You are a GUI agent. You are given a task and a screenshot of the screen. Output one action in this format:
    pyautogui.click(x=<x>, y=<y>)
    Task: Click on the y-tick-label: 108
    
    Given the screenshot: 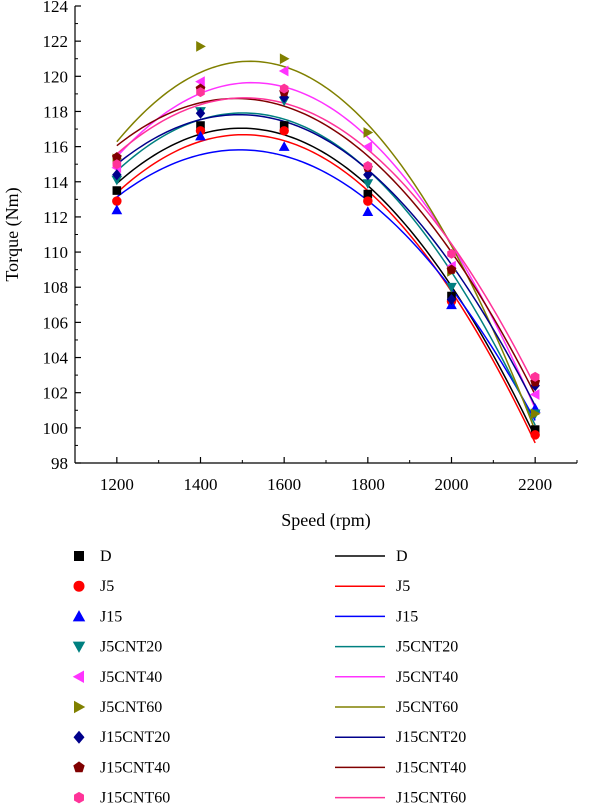 What is the action you would take?
    pyautogui.click(x=56, y=287)
    